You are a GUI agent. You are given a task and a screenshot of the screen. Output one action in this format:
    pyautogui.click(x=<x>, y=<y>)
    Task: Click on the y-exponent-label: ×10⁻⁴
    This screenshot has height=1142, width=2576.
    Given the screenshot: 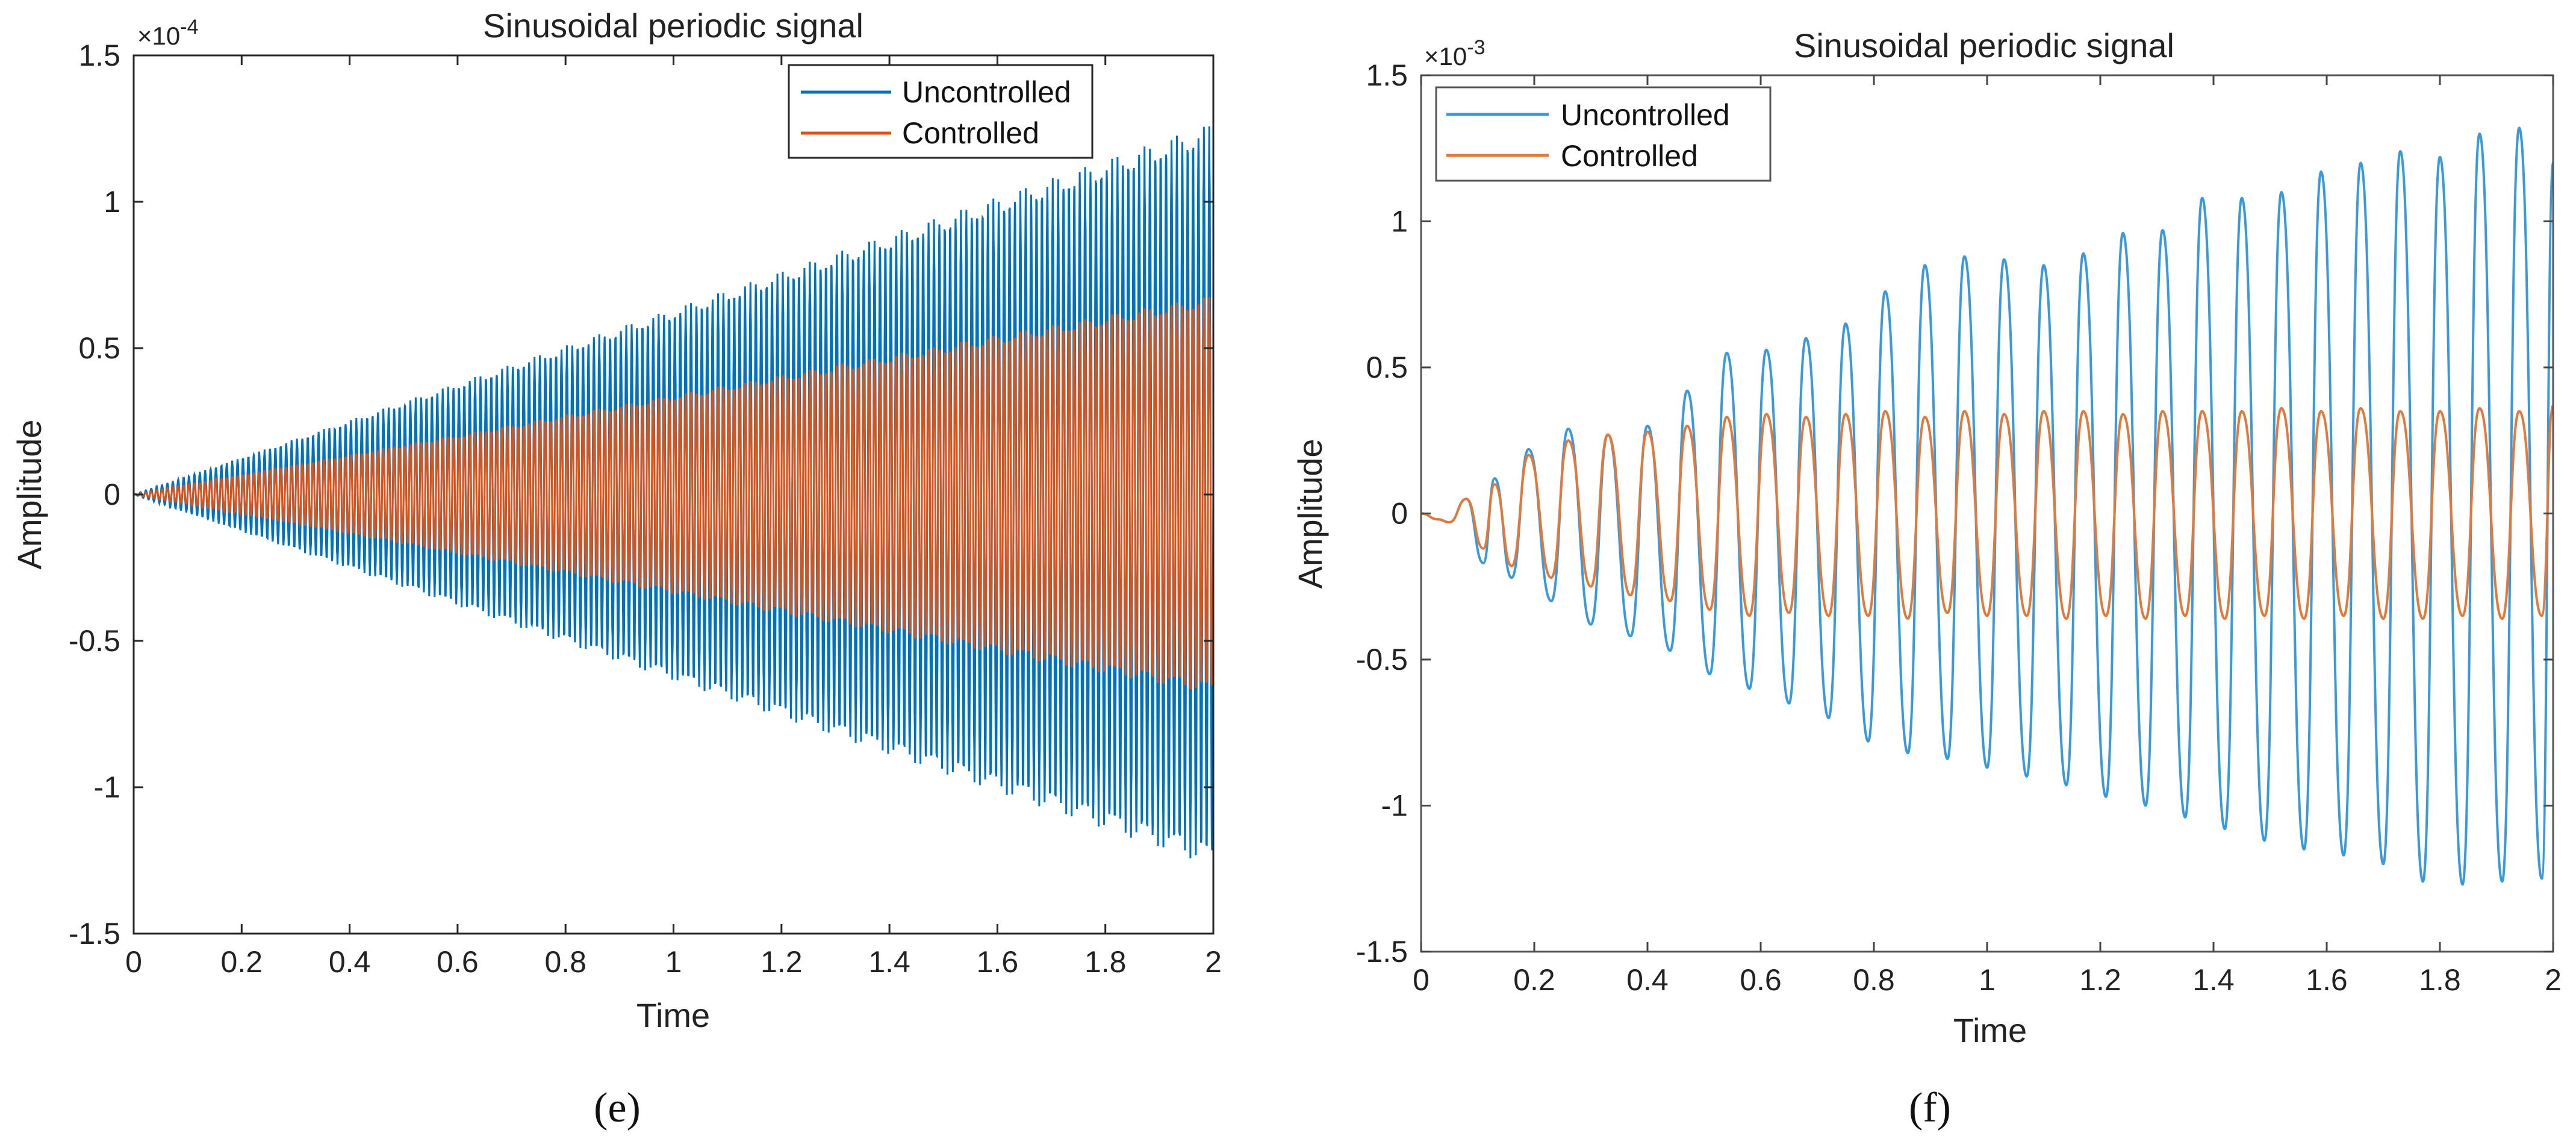 What is the action you would take?
    pyautogui.click(x=168, y=33)
    